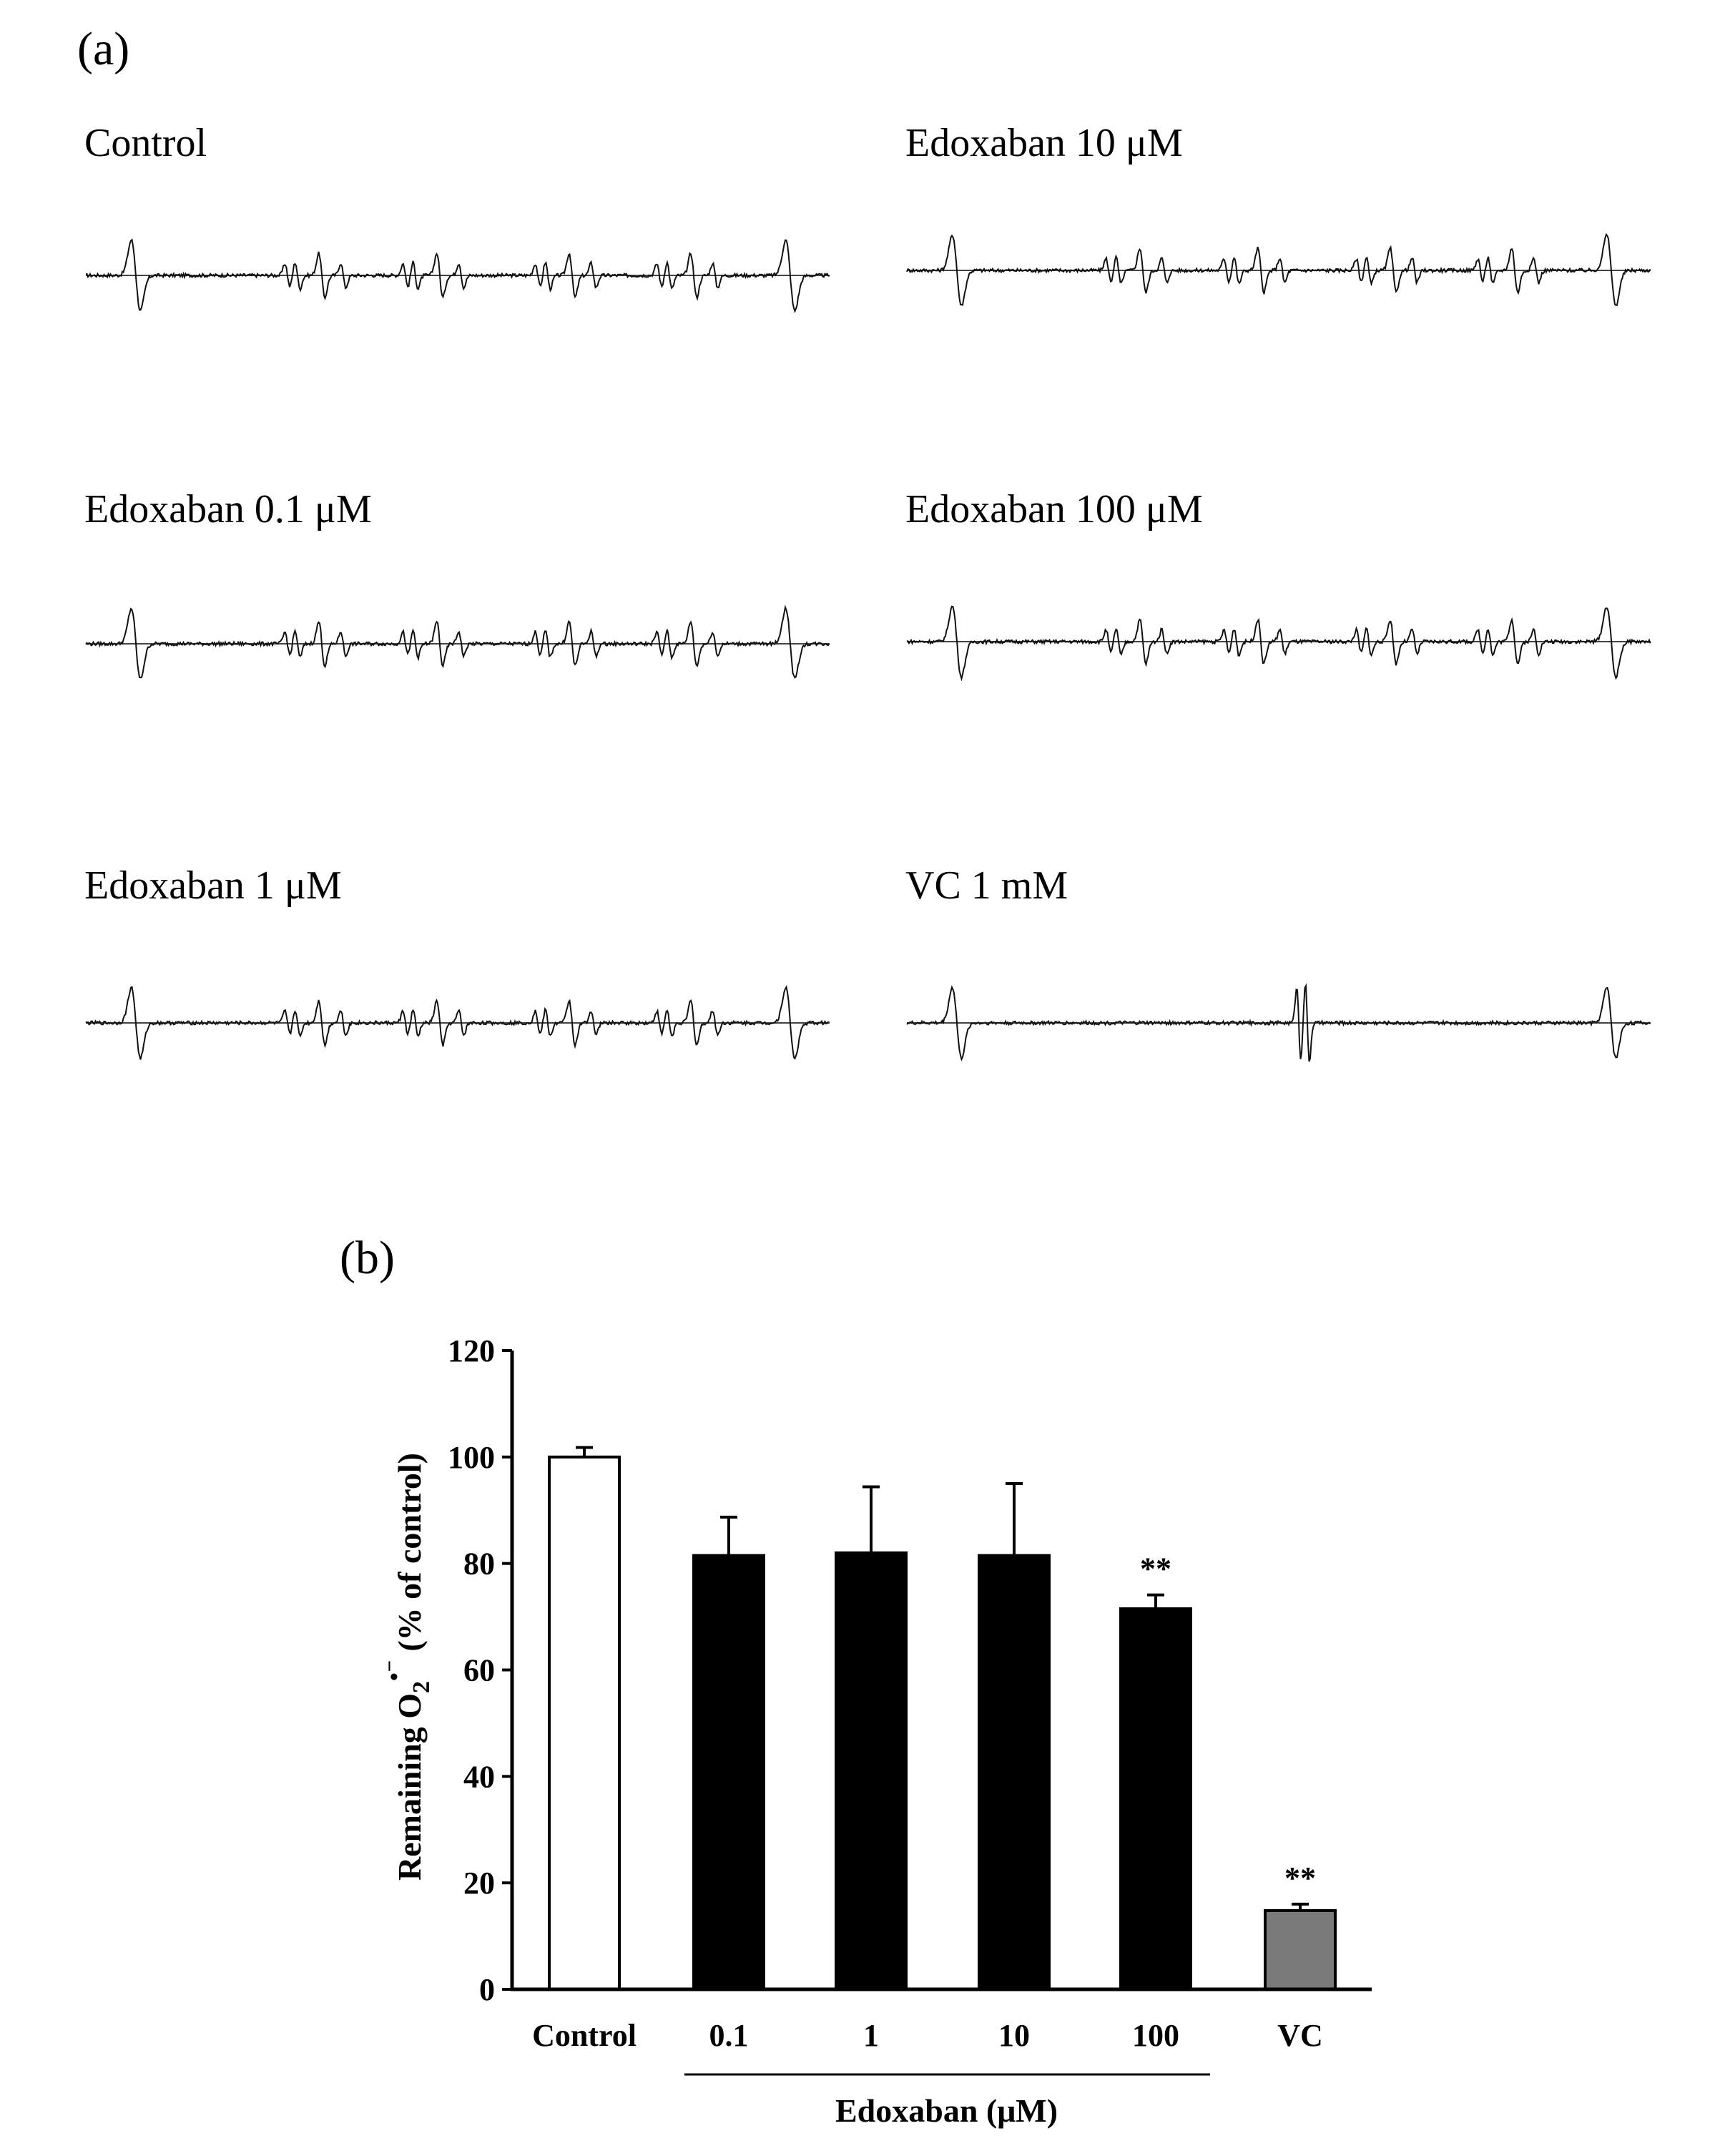 This screenshot has width=1720, height=2156. What do you see at coordinates (479, 1884) in the screenshot?
I see `y-tick-label: 20` at bounding box center [479, 1884].